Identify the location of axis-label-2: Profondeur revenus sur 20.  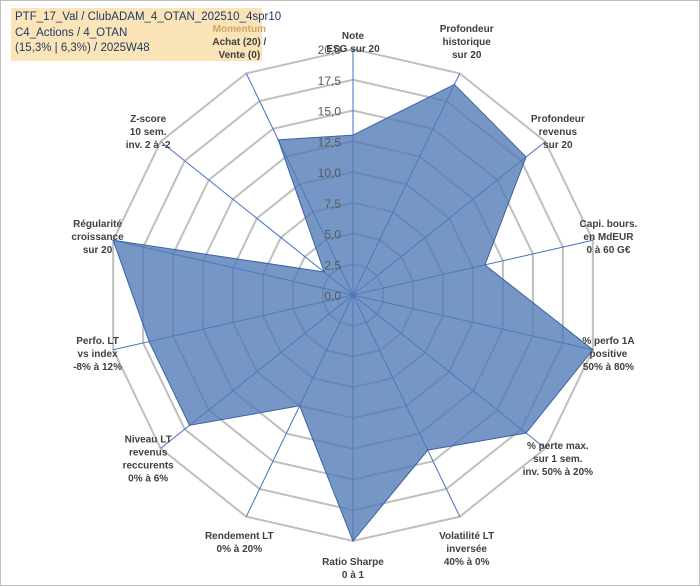
(558, 132).